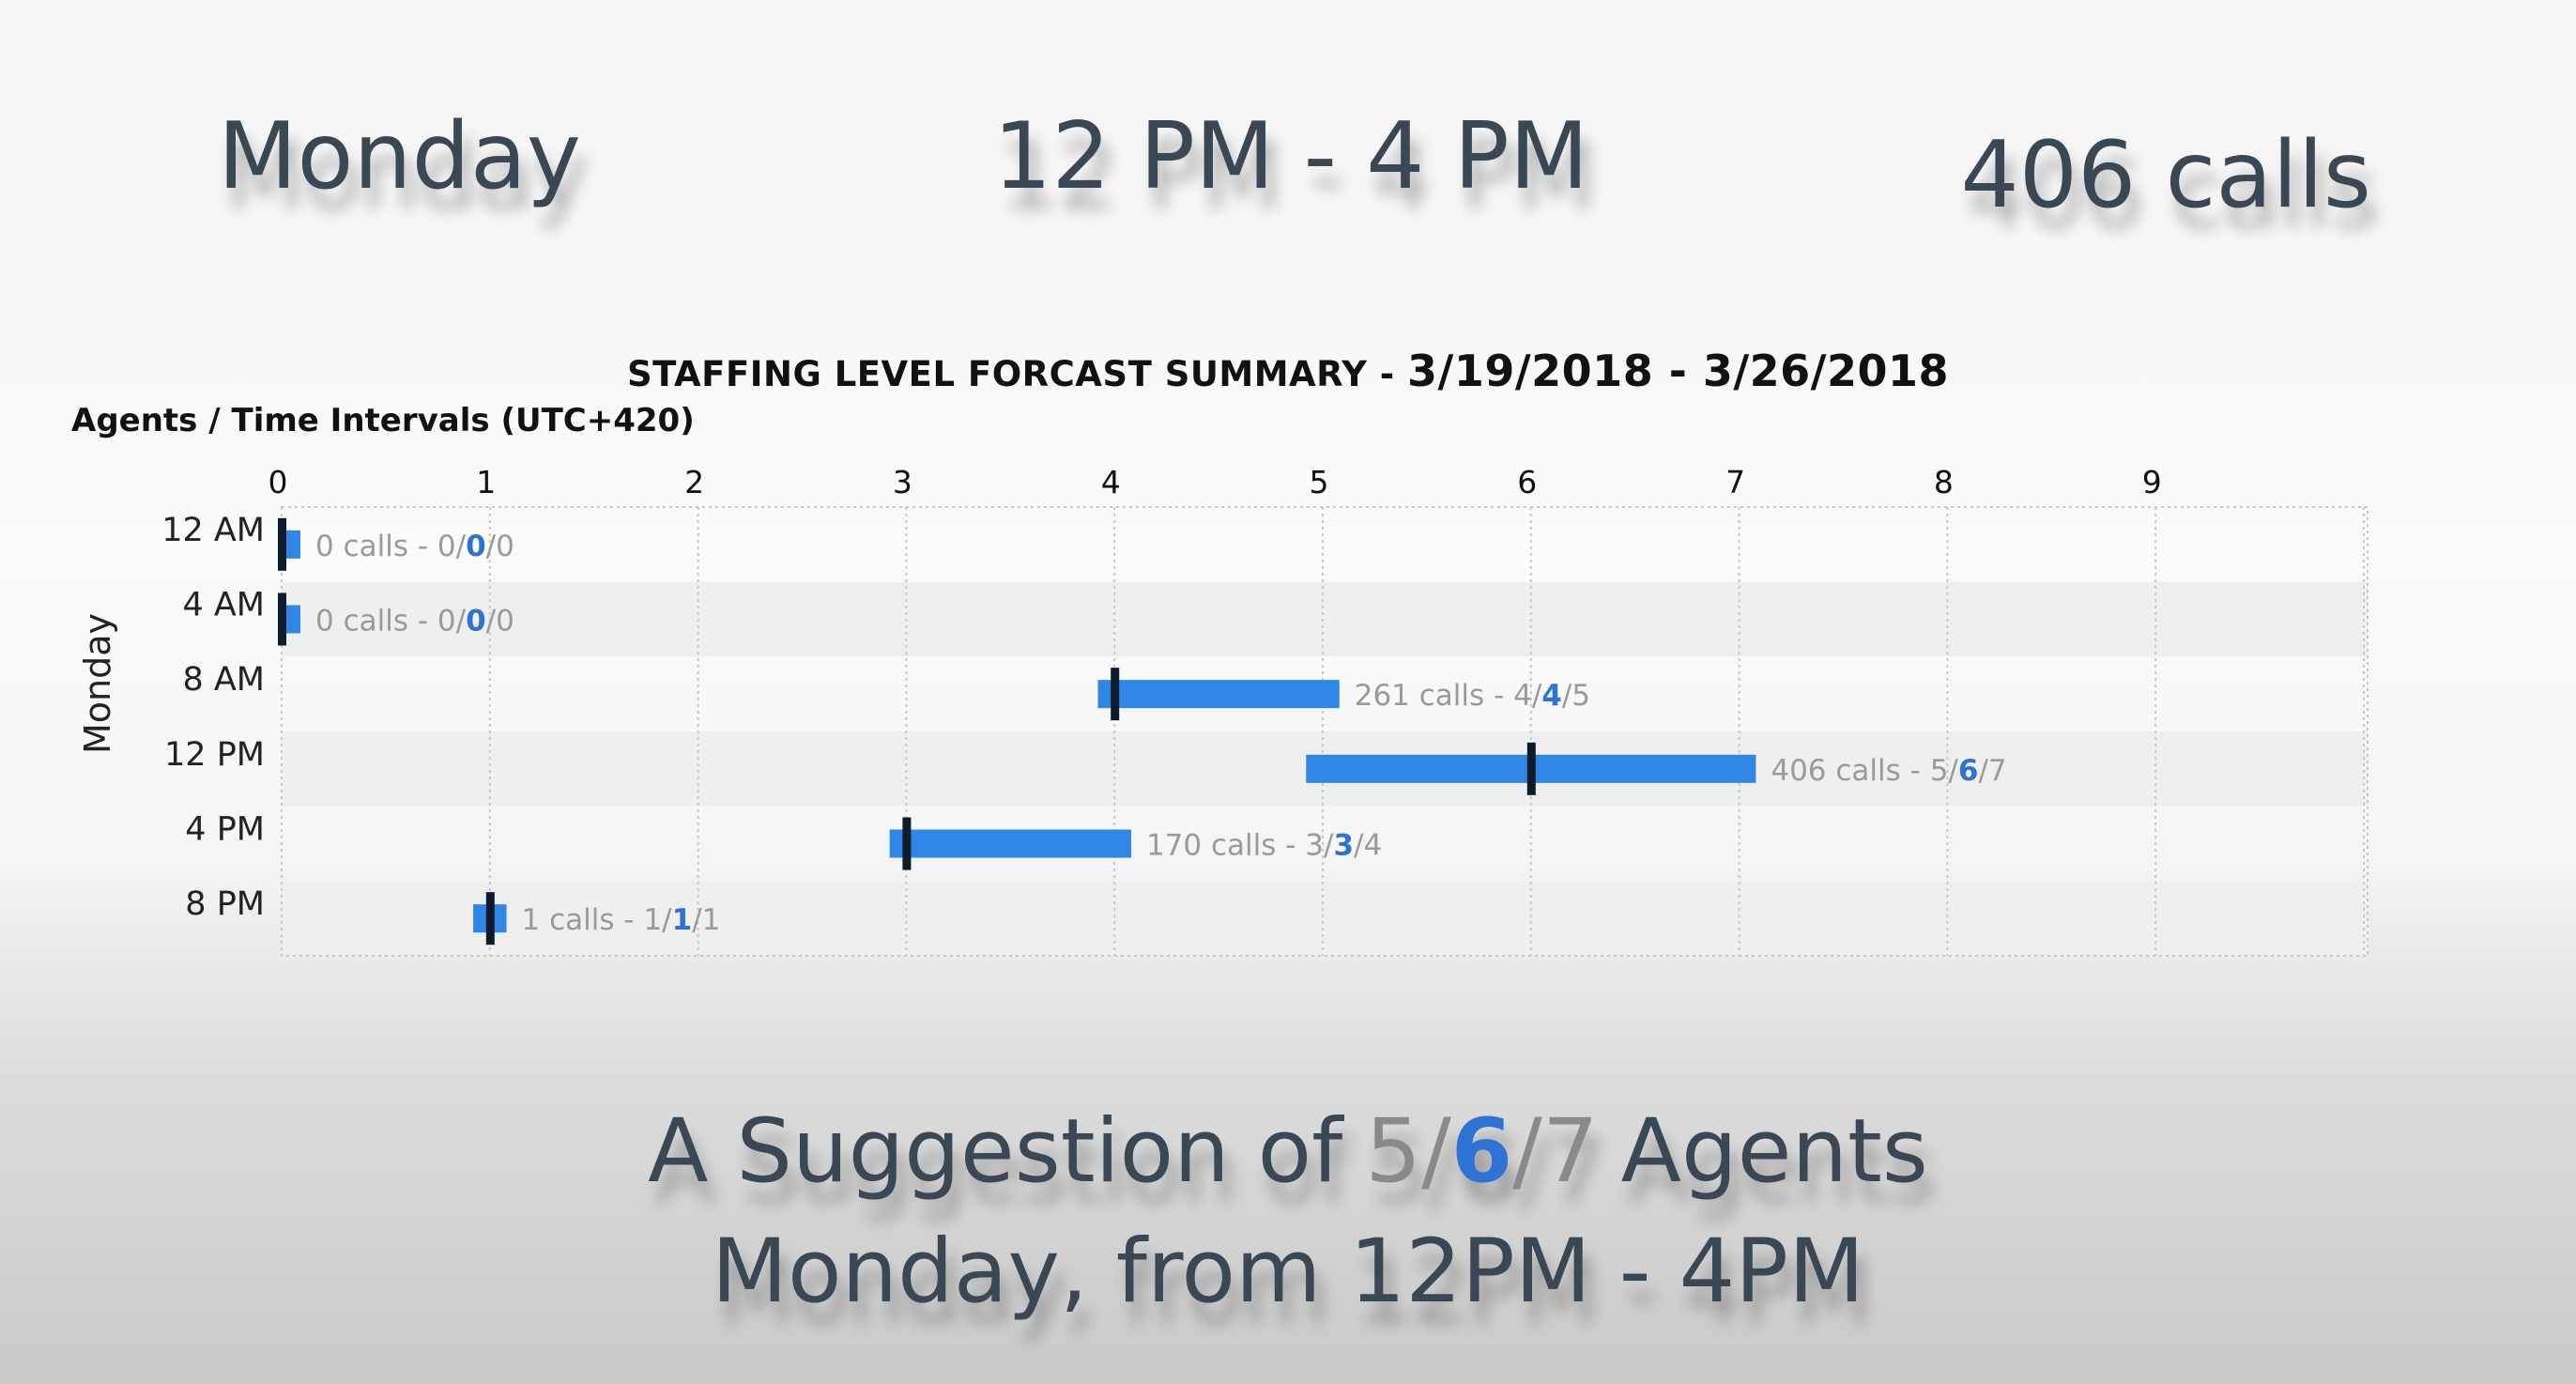 The image size is (2576, 1384). Describe the element at coordinates (694, 482) in the screenshot. I see `x-tick-label: 2` at that location.